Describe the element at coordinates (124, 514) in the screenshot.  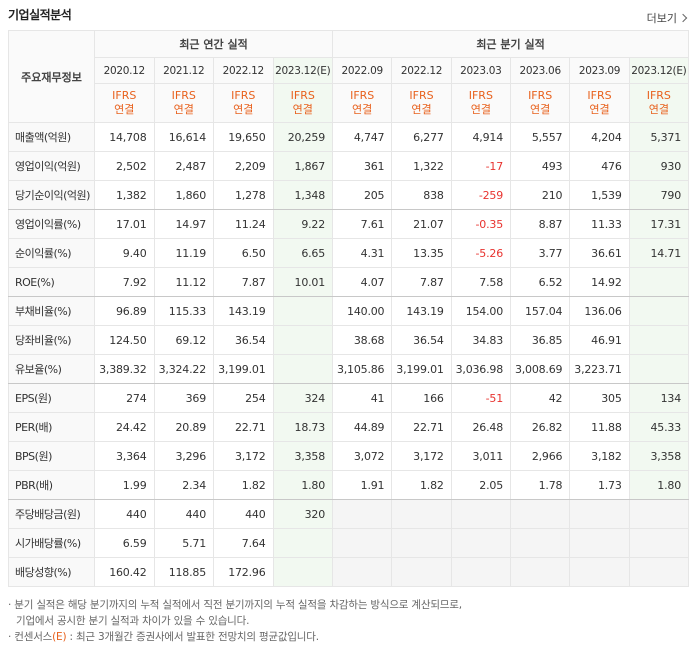
I see `value-cell: 440` at that location.